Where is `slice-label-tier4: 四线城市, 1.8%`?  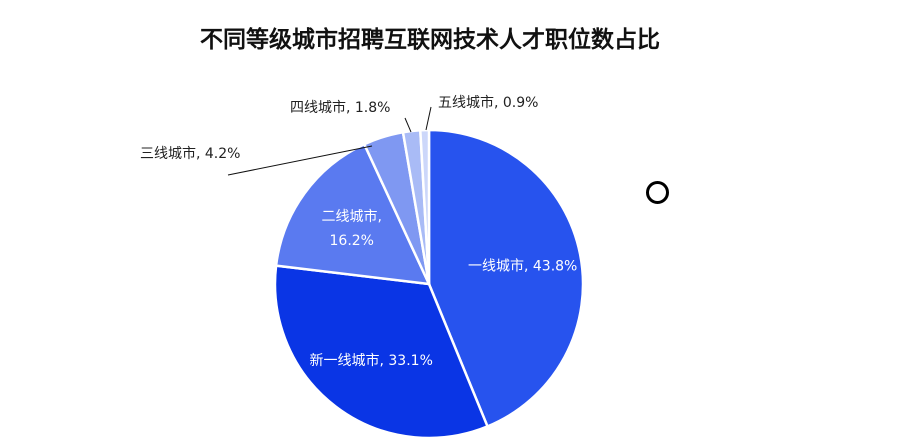
slice-label-tier4: 四线城市, 1.8% is located at coordinates (340, 107).